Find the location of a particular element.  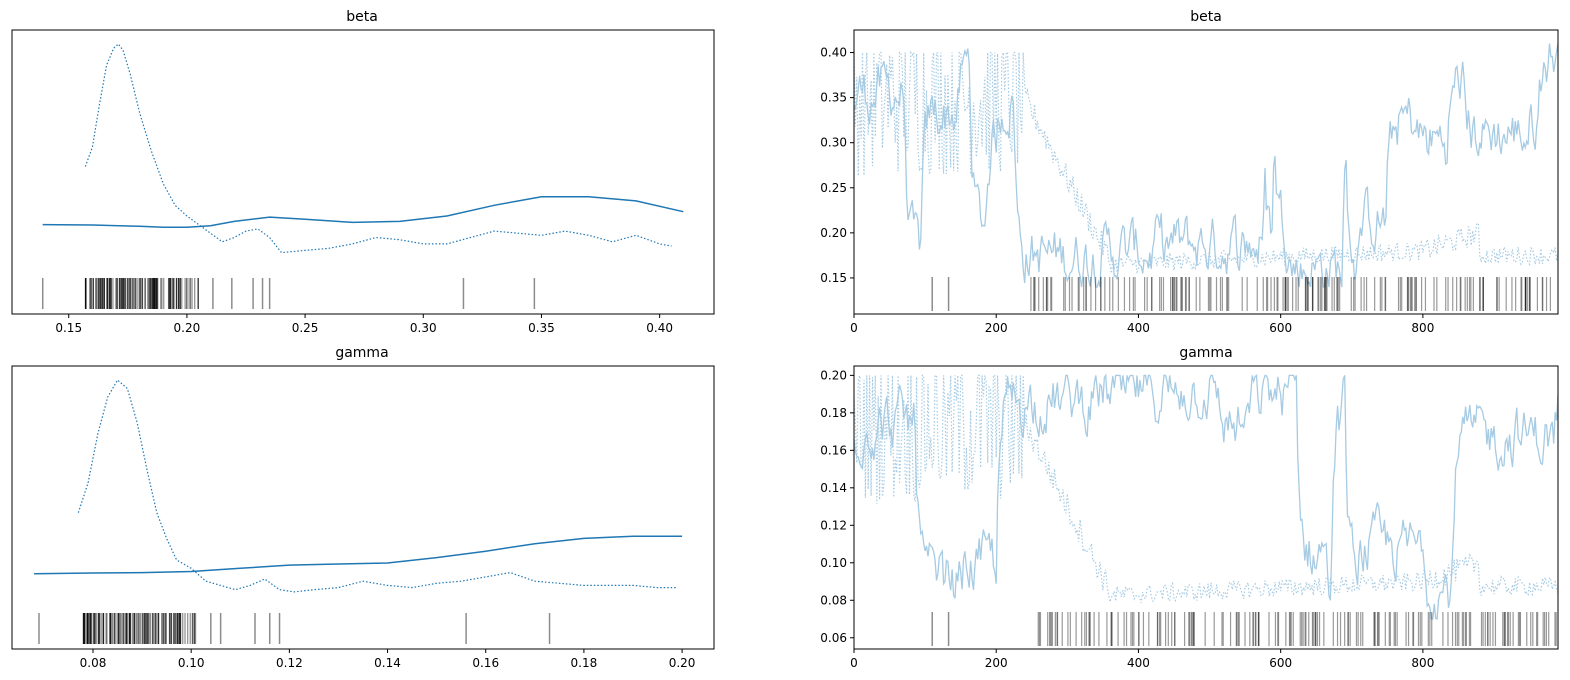

x-tick-label: 0.16 is located at coordinates (485, 663).